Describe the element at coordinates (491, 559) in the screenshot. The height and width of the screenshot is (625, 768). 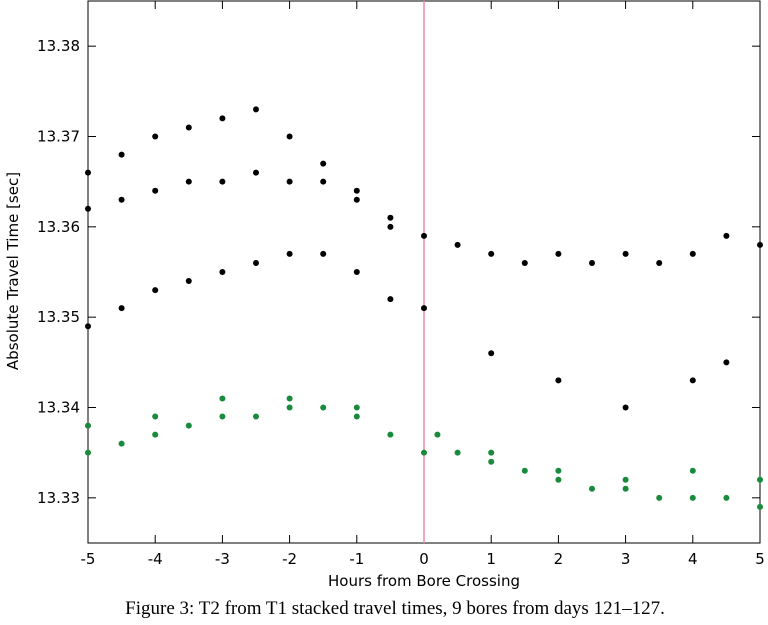
I see `x-tick-label: 1` at that location.